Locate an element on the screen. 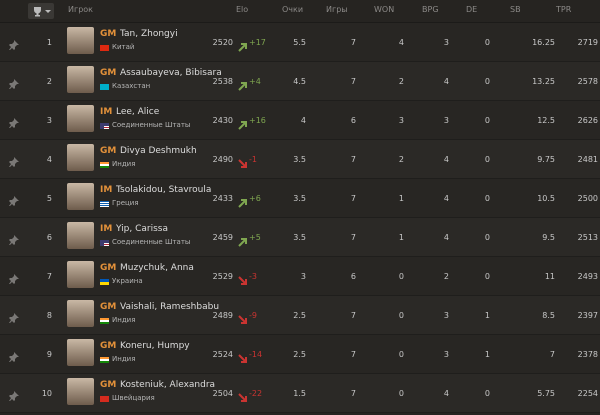 The width and height of the screenshot is (600, 415). rating-change: -3 is located at coordinates (253, 276).